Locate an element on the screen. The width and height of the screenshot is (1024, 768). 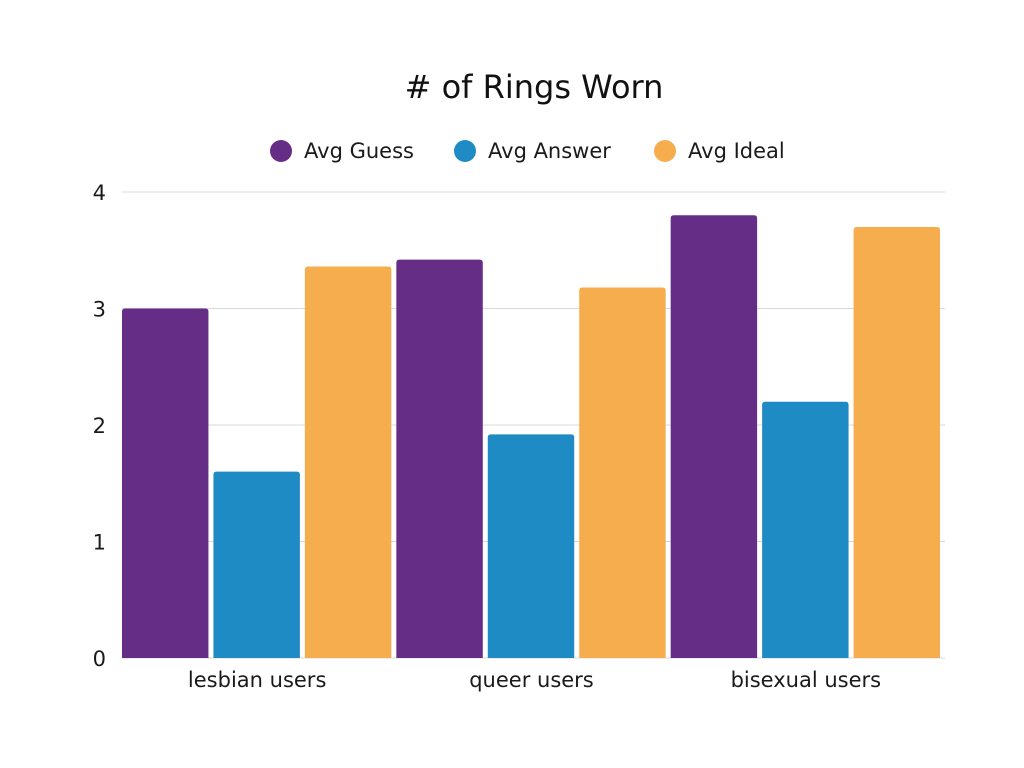
legend-label: Avg Answer is located at coordinates (549, 151).